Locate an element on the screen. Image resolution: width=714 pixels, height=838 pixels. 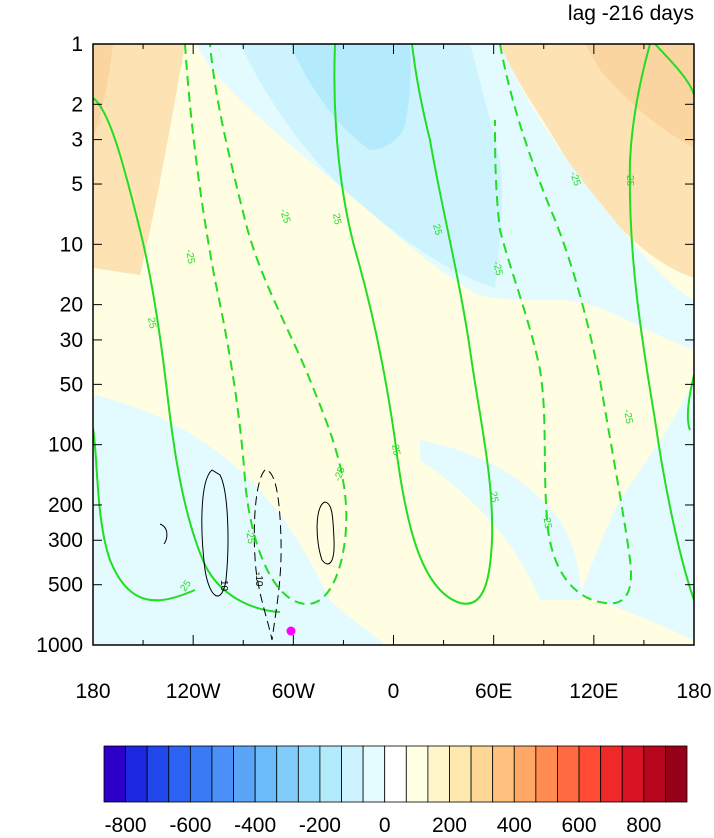
cl-label-25-a: 25 is located at coordinates (151, 323).